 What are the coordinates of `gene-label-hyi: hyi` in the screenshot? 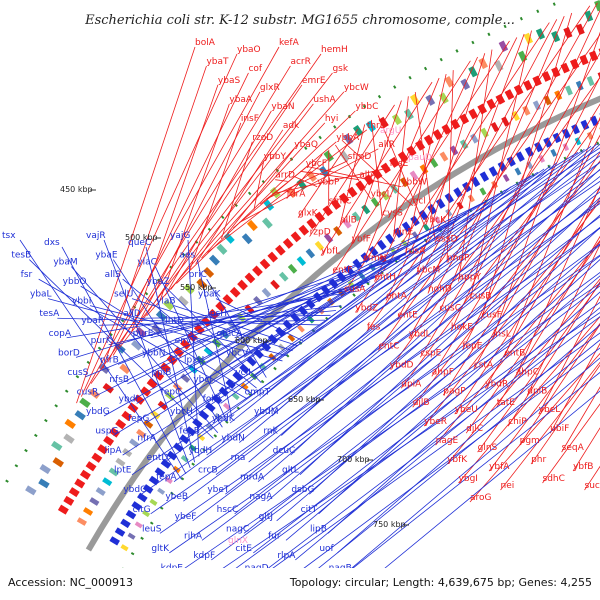 It's located at (332, 119).